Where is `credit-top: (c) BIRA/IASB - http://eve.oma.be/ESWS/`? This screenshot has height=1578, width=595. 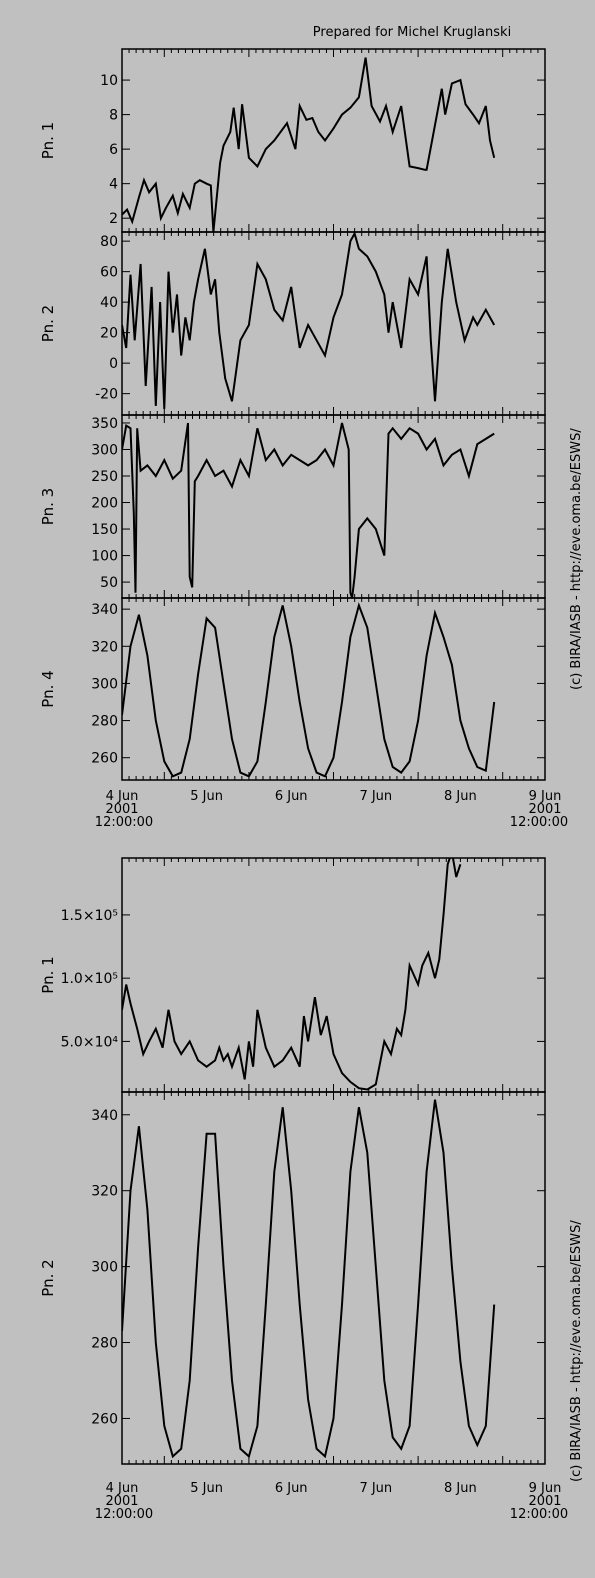 credit-top: (c) BIRA/IASB - http://eve.oma.be/ESWS/ is located at coordinates (576, 559).